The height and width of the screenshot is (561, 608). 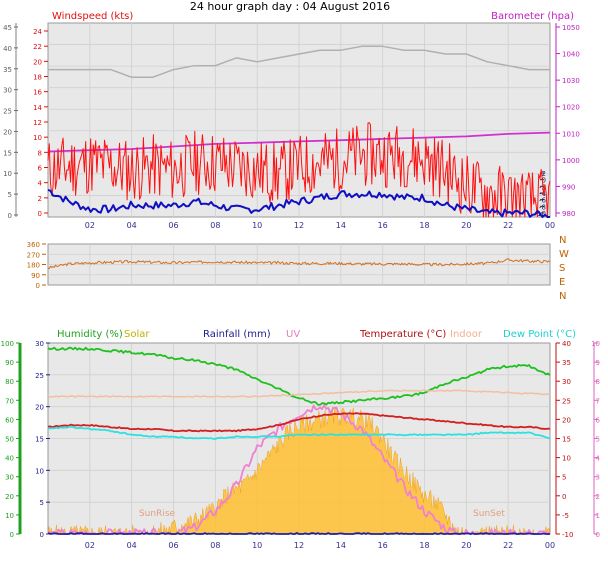 What do you see at coordinates (532, 16) in the screenshot?
I see `legend-barometer: Barometer (hpa)` at bounding box center [532, 16].